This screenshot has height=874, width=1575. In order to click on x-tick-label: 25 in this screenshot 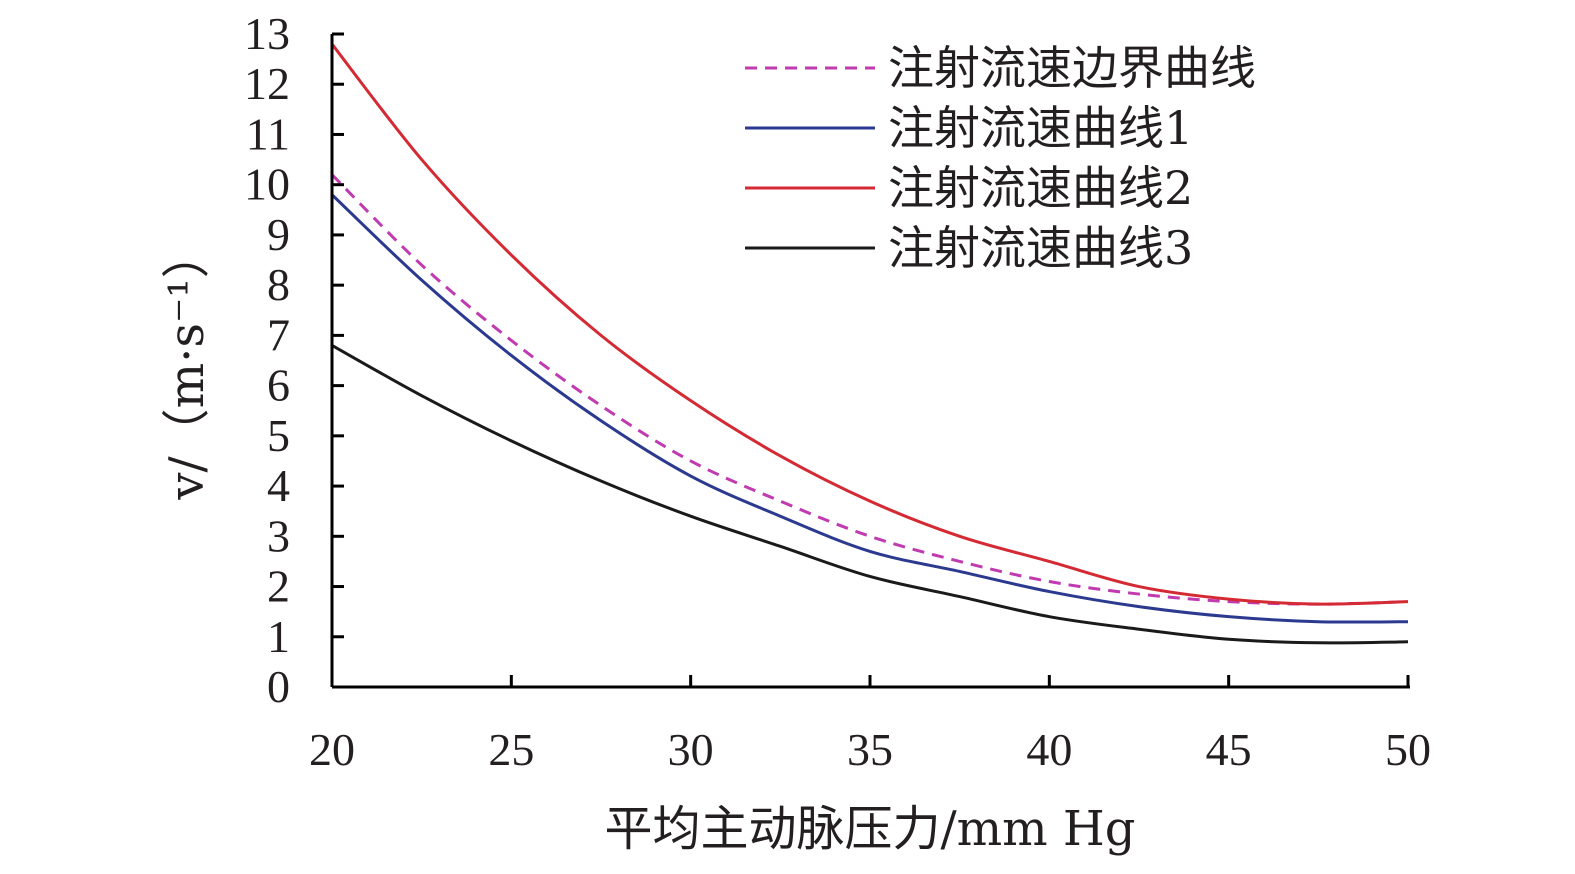, I will do `click(511, 749)`.